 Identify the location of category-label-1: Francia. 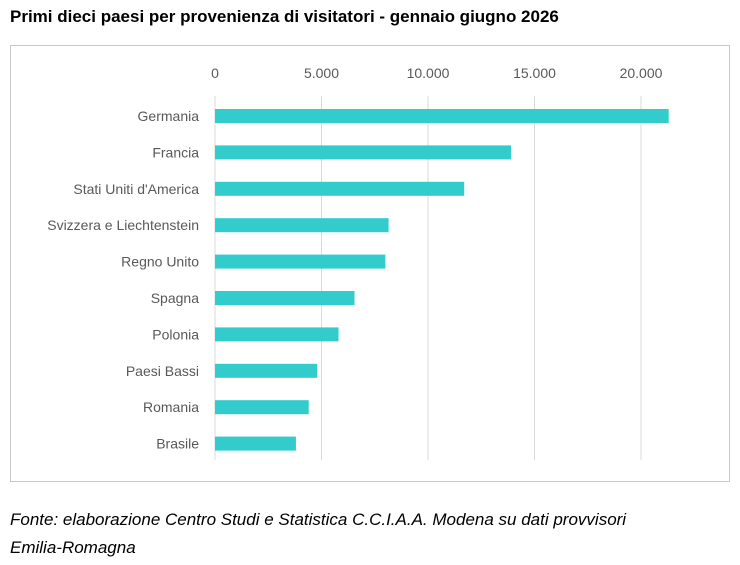
(175, 152).